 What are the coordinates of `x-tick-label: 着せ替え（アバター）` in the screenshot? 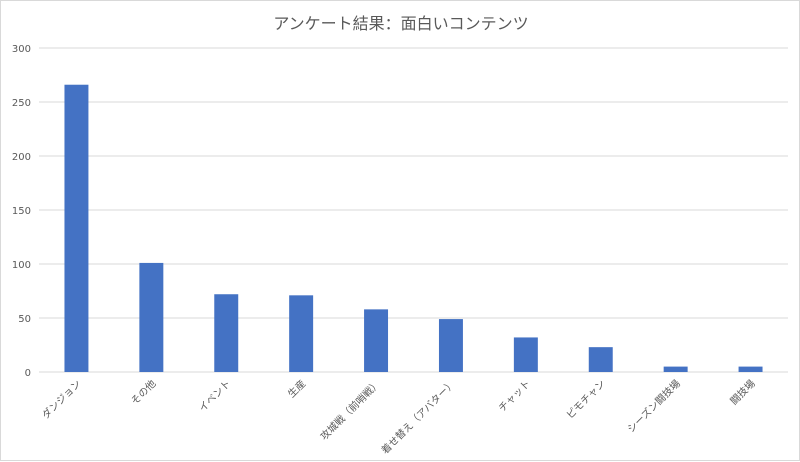 It's located at (418, 417).